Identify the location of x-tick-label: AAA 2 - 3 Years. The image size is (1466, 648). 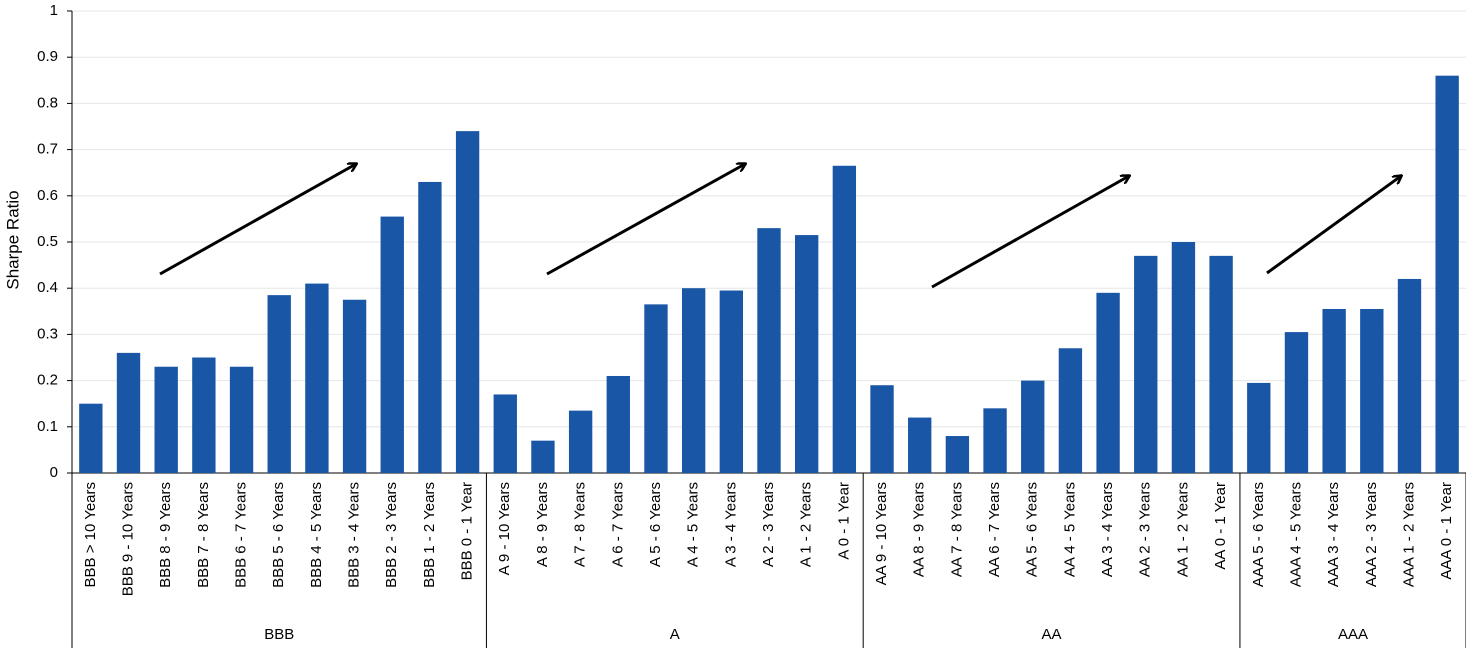
(1371, 534).